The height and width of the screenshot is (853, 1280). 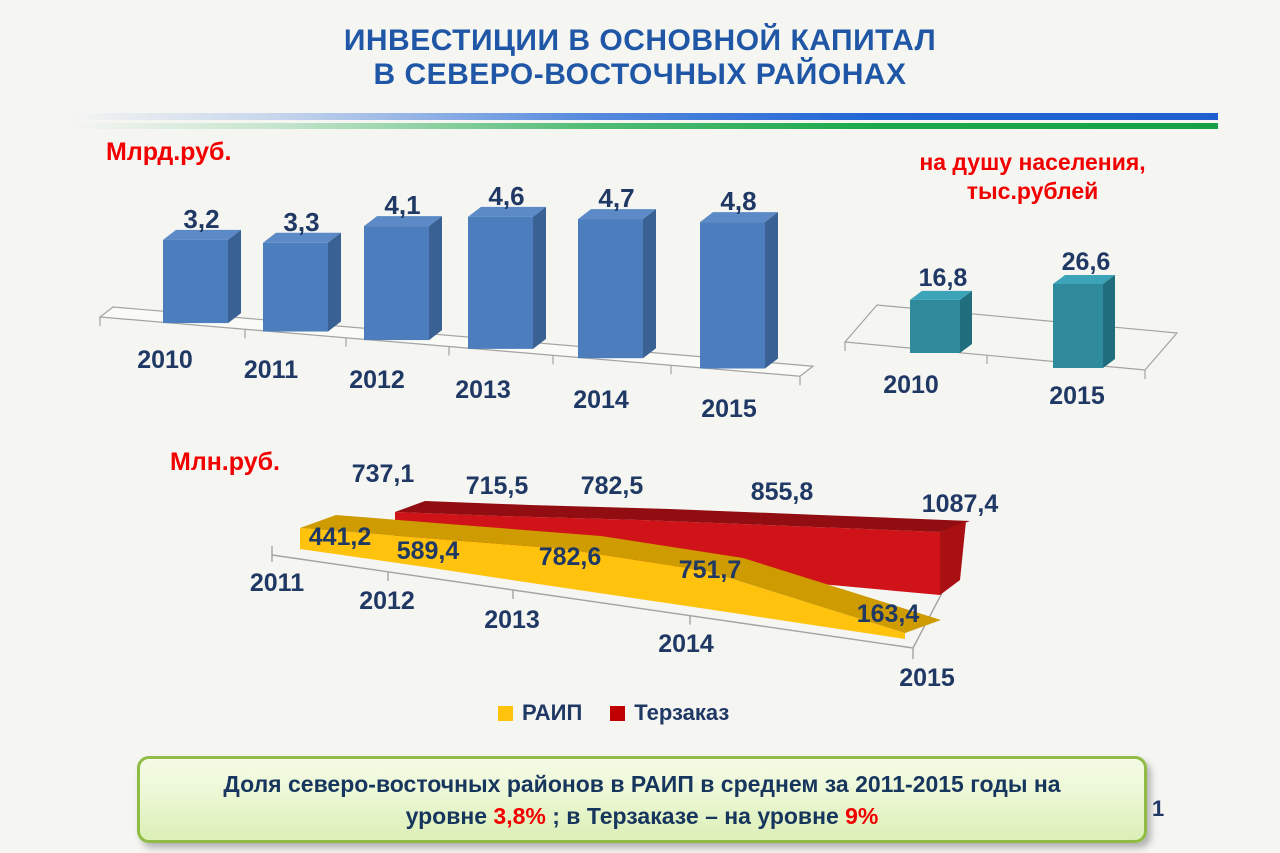 What do you see at coordinates (483, 390) in the screenshot?
I see `chart1-category-label: 2013` at bounding box center [483, 390].